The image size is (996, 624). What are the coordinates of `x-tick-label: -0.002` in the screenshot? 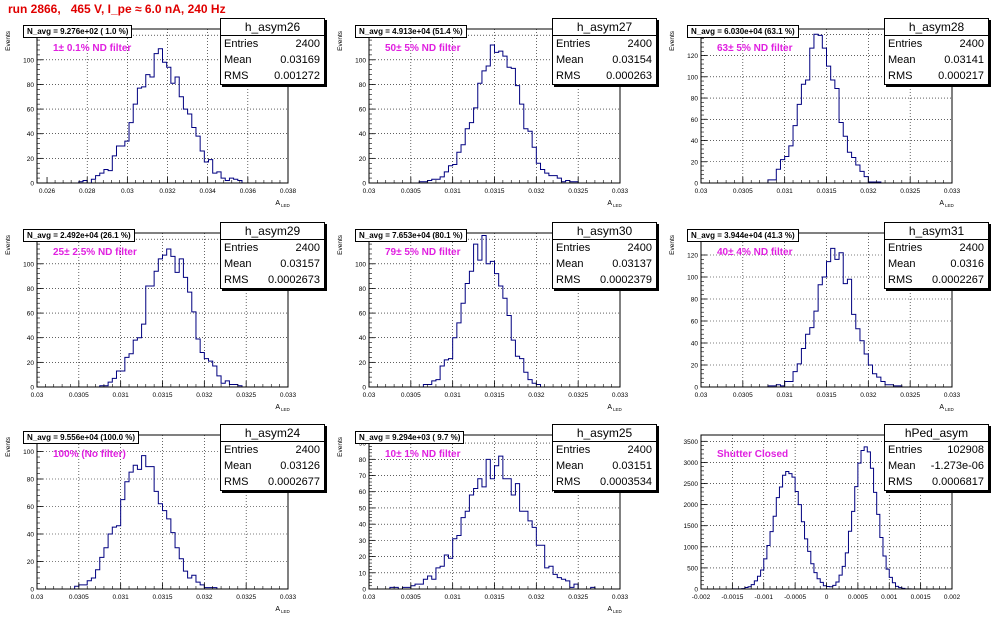 It's located at (701, 597).